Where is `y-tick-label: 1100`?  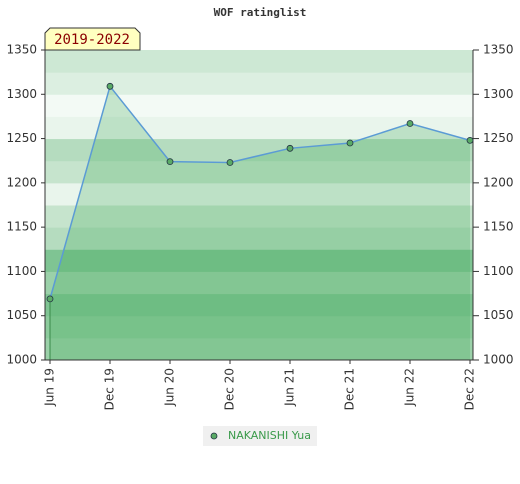 y-tick-label: 1100 is located at coordinates (21, 271).